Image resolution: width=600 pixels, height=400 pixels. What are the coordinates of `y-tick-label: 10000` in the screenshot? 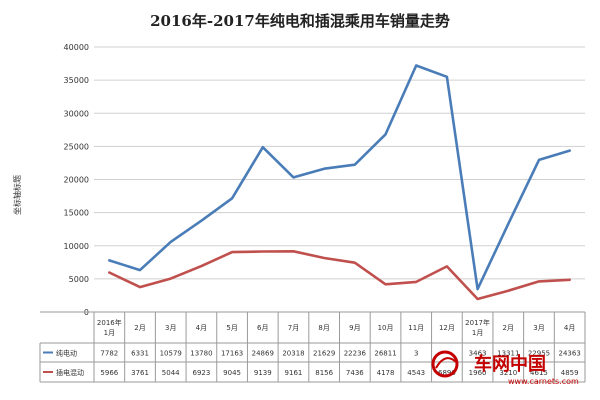 It's located at (76, 246).